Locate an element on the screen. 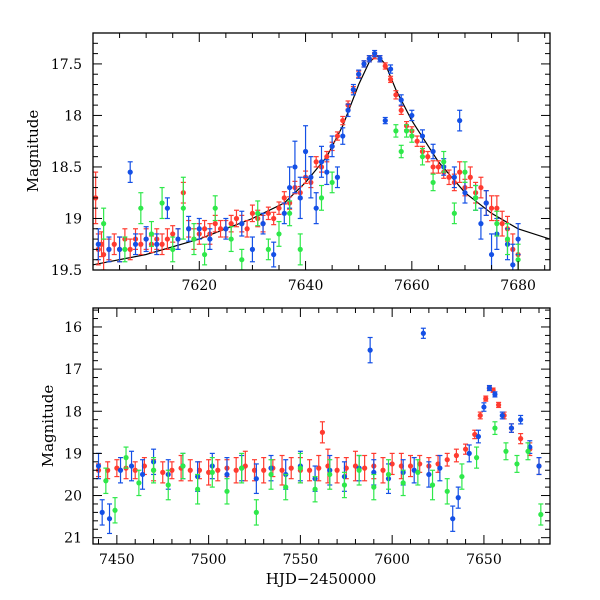 The height and width of the screenshot is (600, 600). x-tick-label: 7600 is located at coordinates (392, 560).